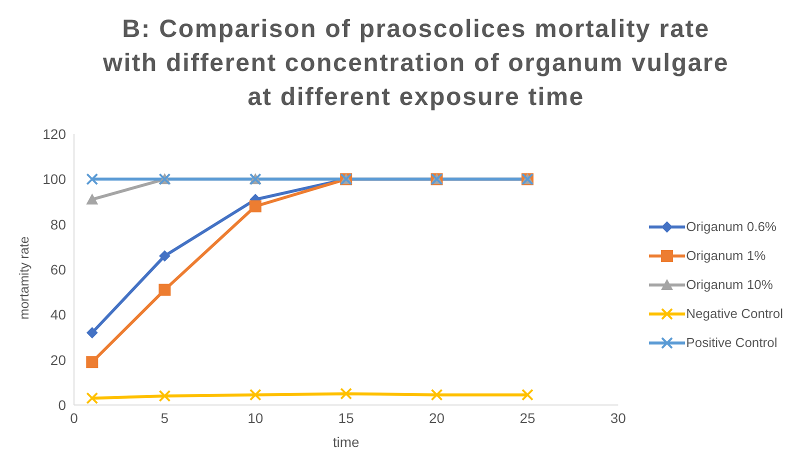  I want to click on y-tick-label: 20, so click(58, 360).